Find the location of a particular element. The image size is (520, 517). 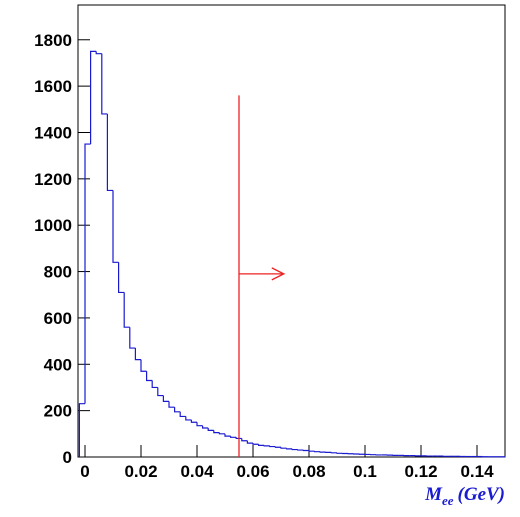

x-axis-label: Mee (GeV) is located at coordinates (464, 496).